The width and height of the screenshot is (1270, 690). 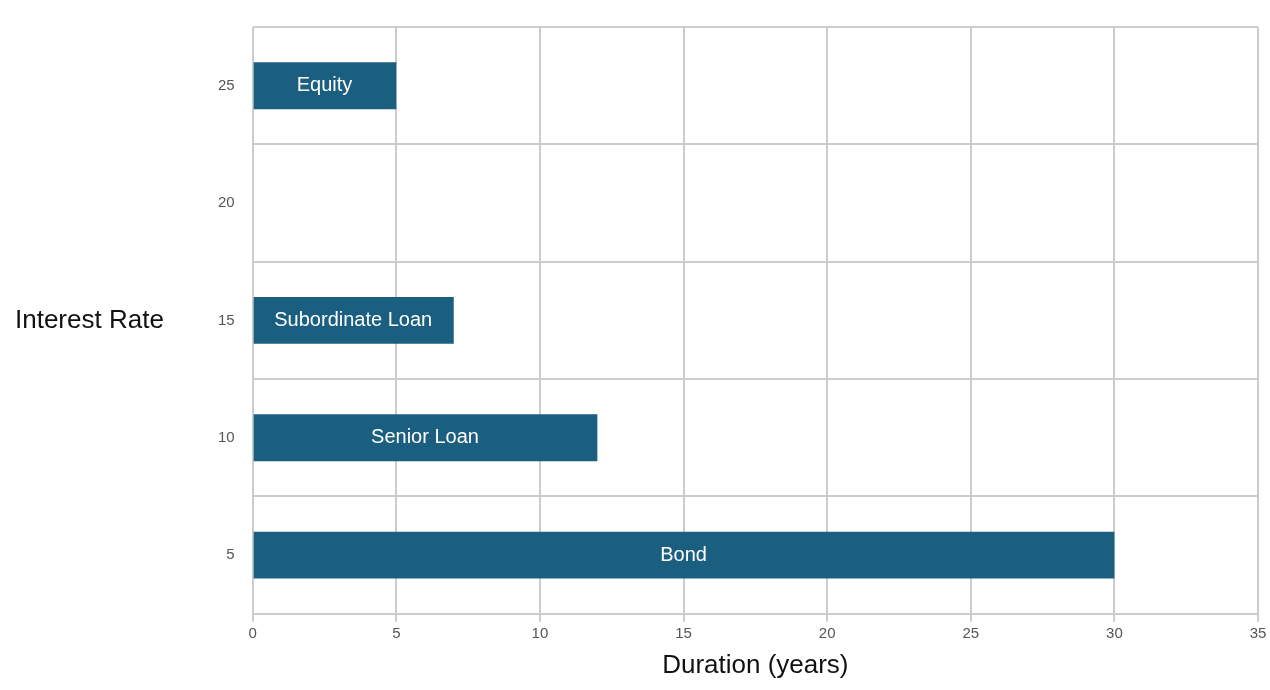 What do you see at coordinates (353, 318) in the screenshot?
I see `annotation: Subordinate Loan` at bounding box center [353, 318].